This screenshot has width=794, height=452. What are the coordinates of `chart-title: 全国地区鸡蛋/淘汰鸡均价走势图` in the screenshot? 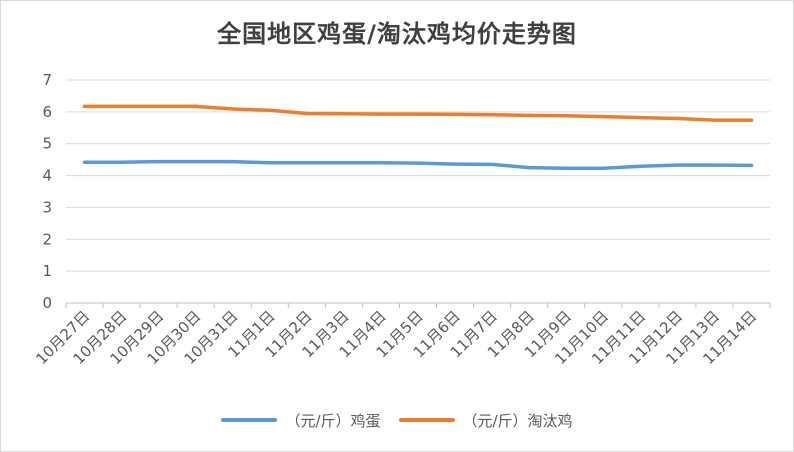 It's located at (397, 34).